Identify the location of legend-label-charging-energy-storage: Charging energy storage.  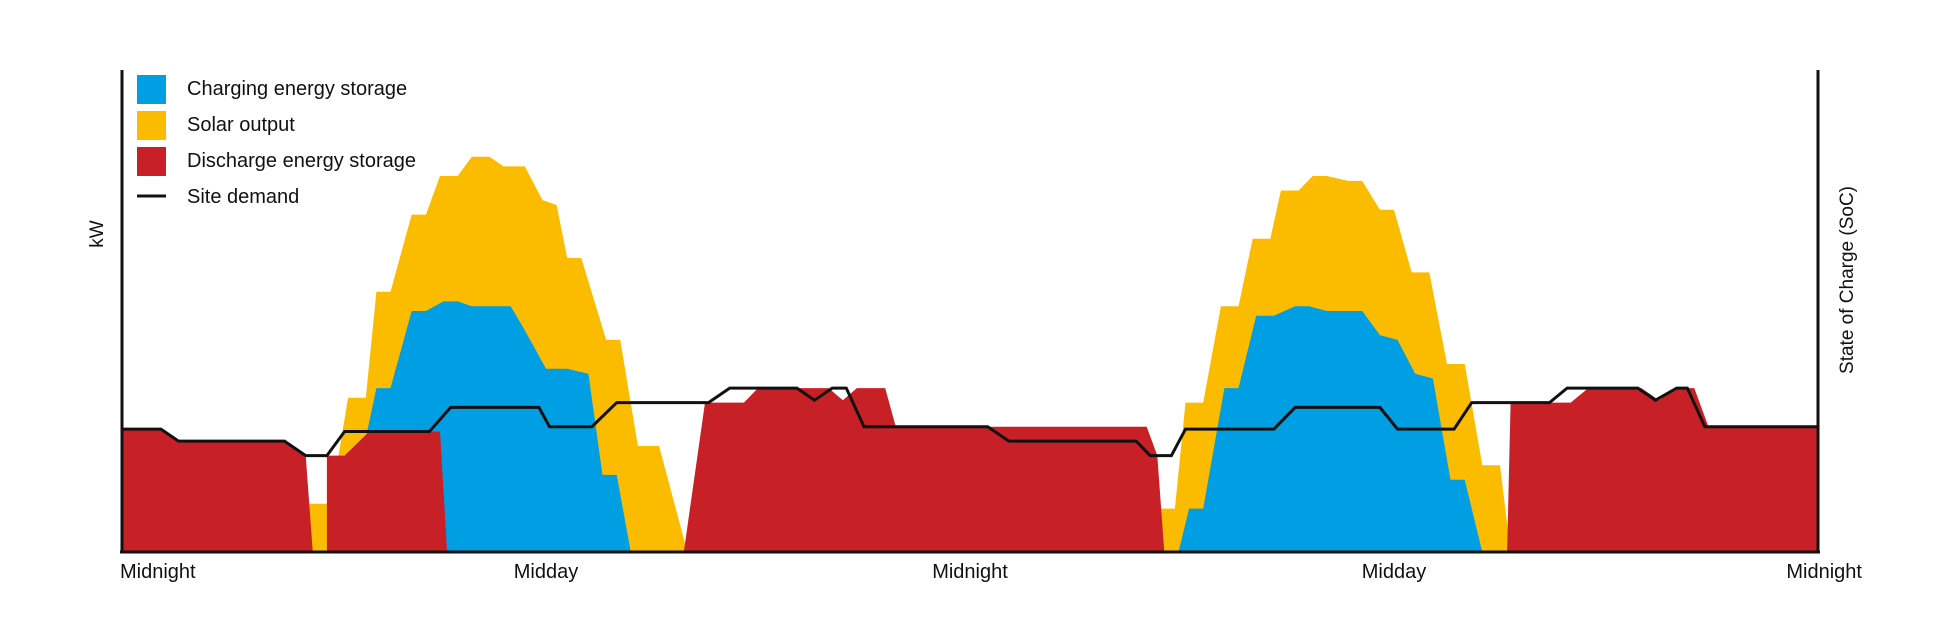
(297, 89).